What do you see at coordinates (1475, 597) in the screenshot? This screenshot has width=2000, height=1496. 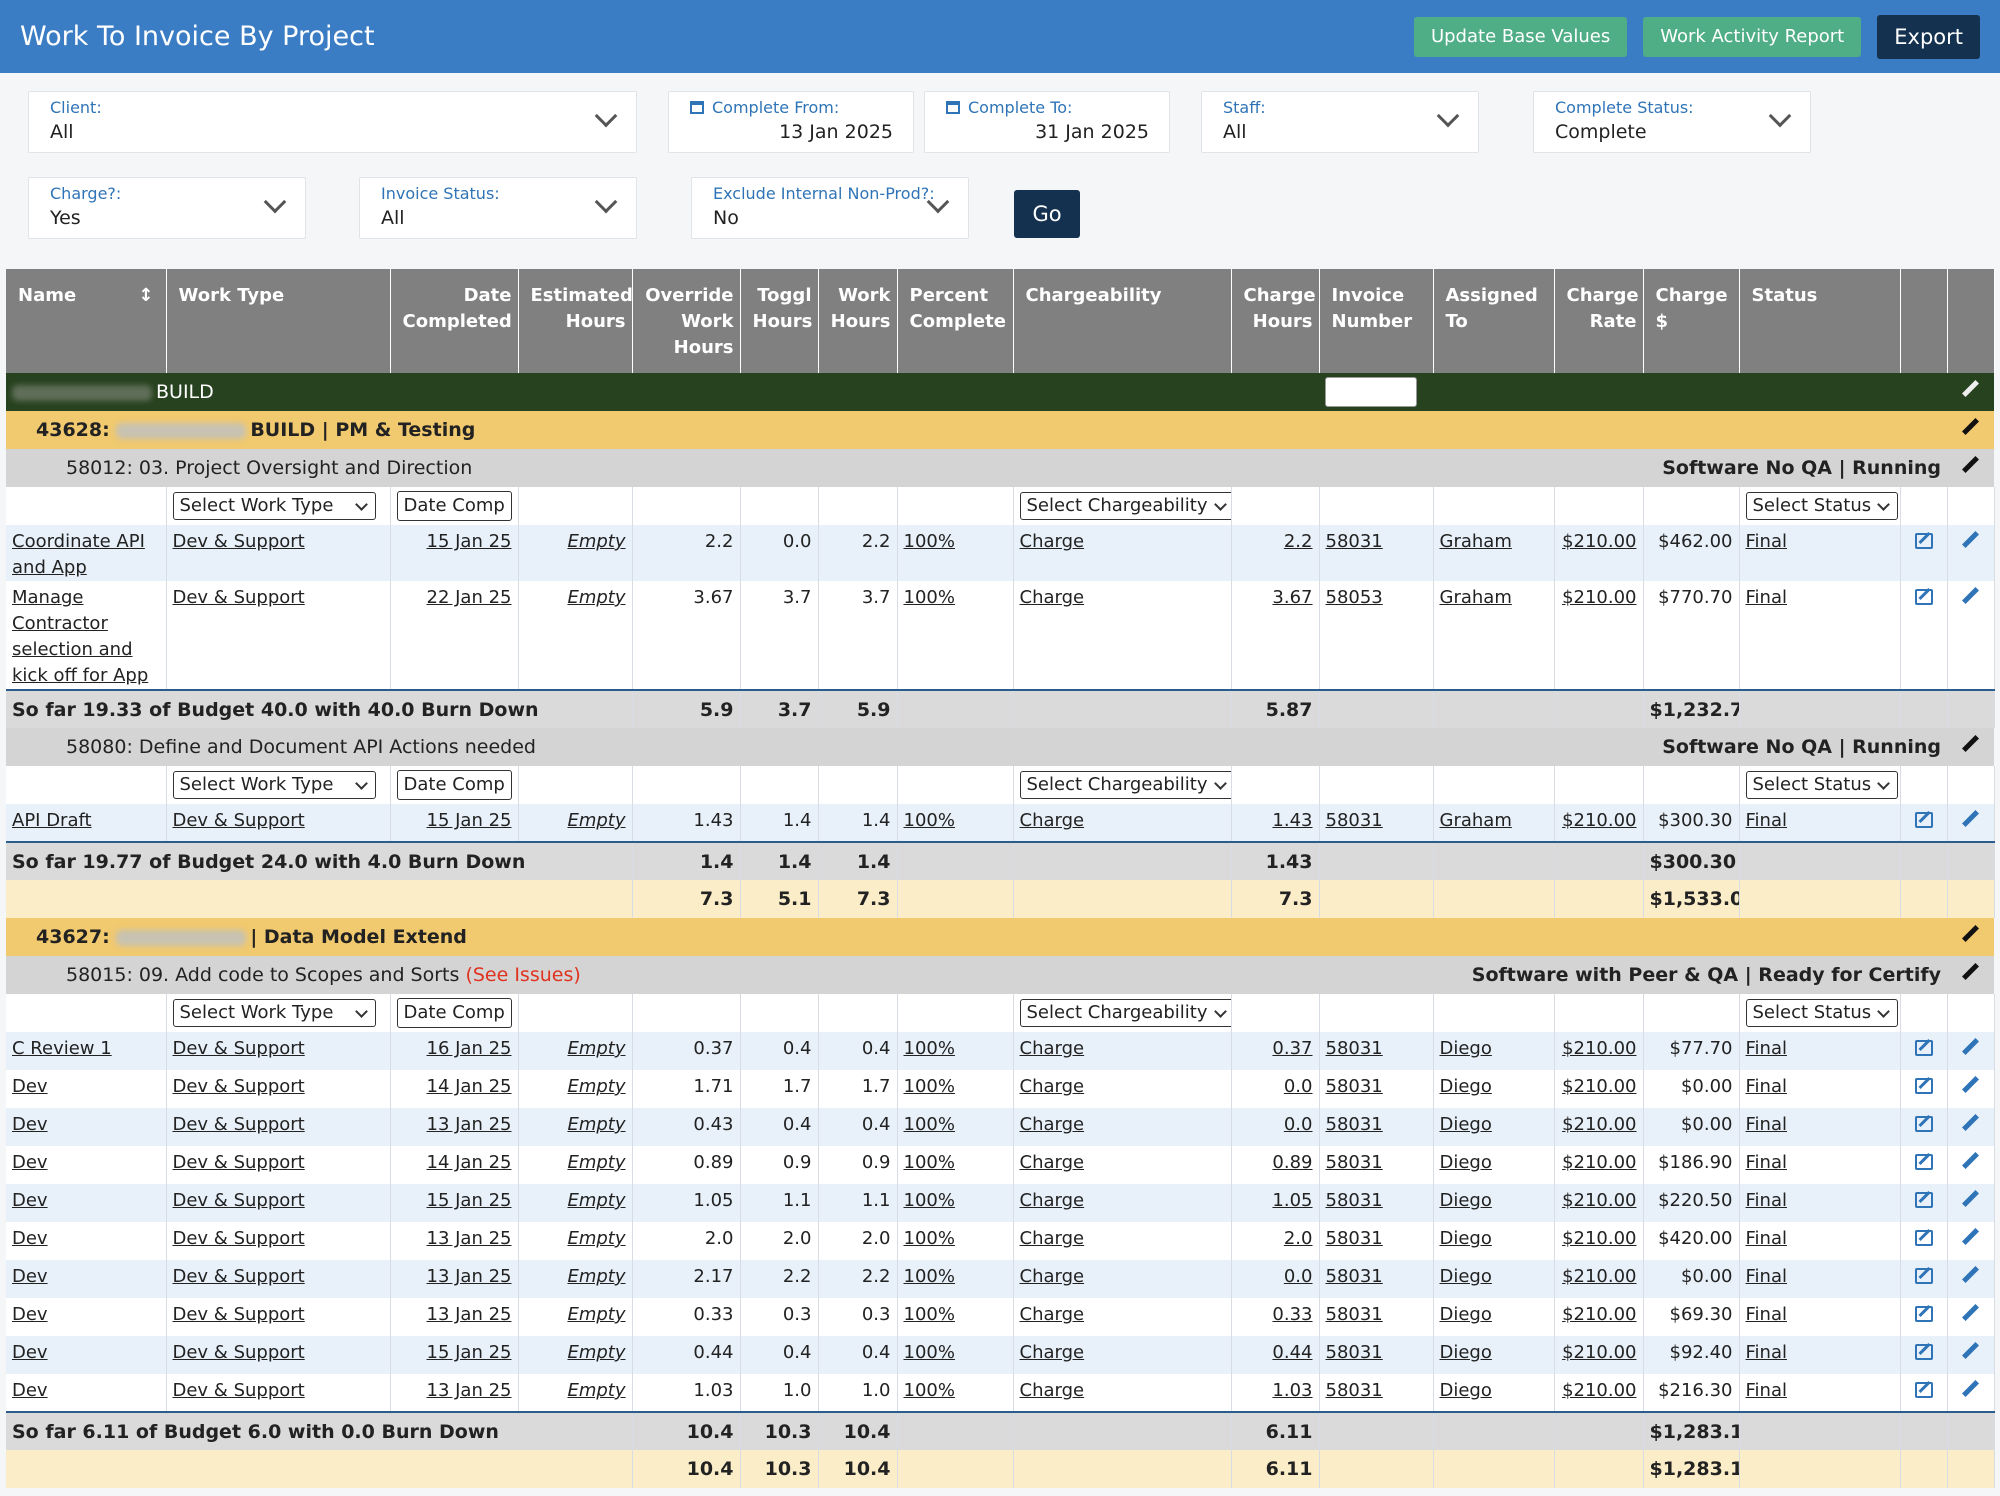 I see `assigned-to-link: Graham` at bounding box center [1475, 597].